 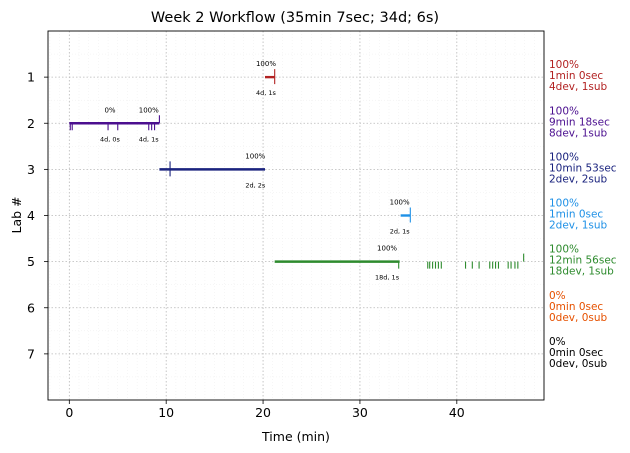 What do you see at coordinates (110, 139) in the screenshot?
I see `lab-2-count-label: 4d, 0s` at bounding box center [110, 139].